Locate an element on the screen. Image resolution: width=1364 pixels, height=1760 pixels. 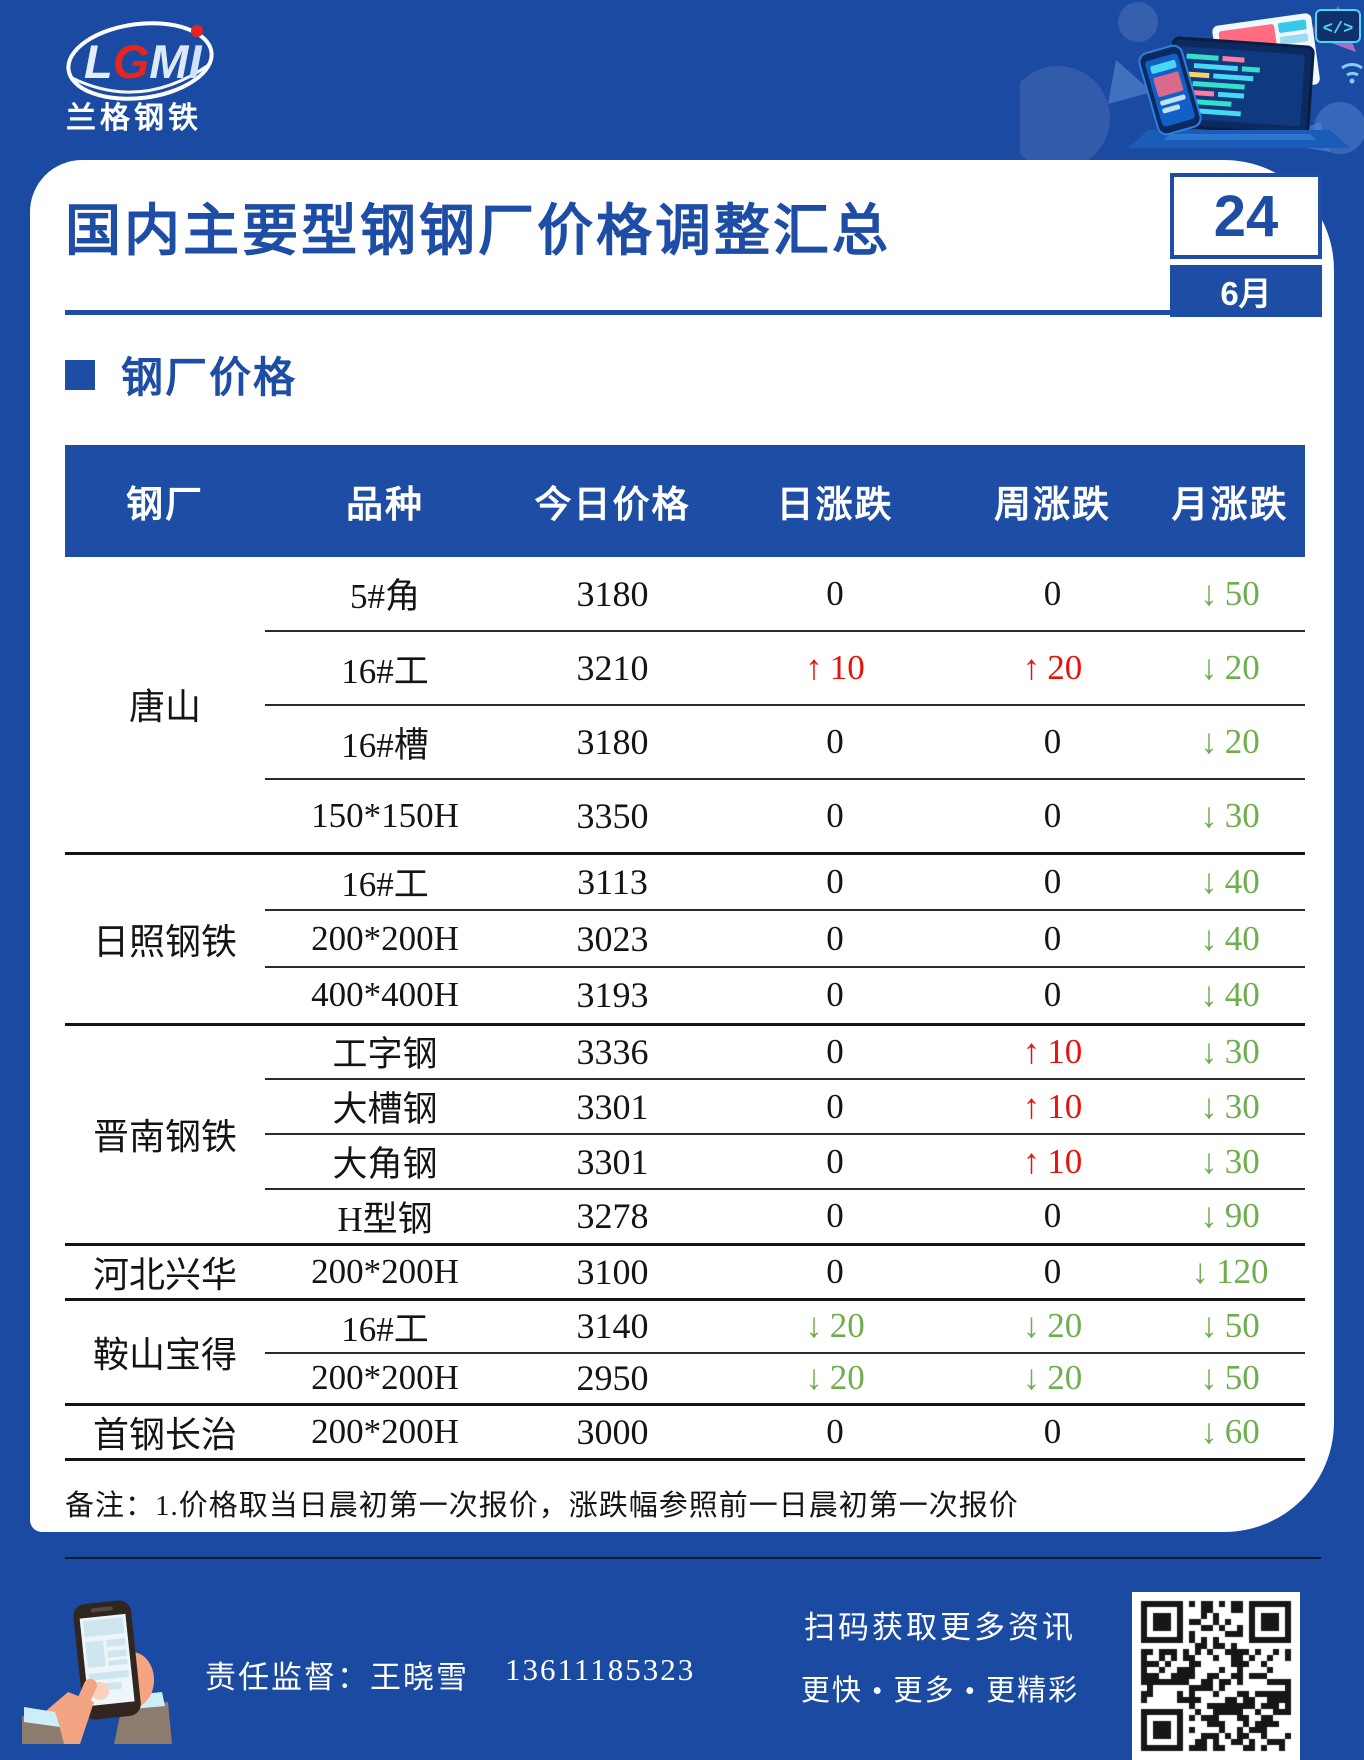
monthly-change-cell: ↓ 90 is located at coordinates (1230, 1217).